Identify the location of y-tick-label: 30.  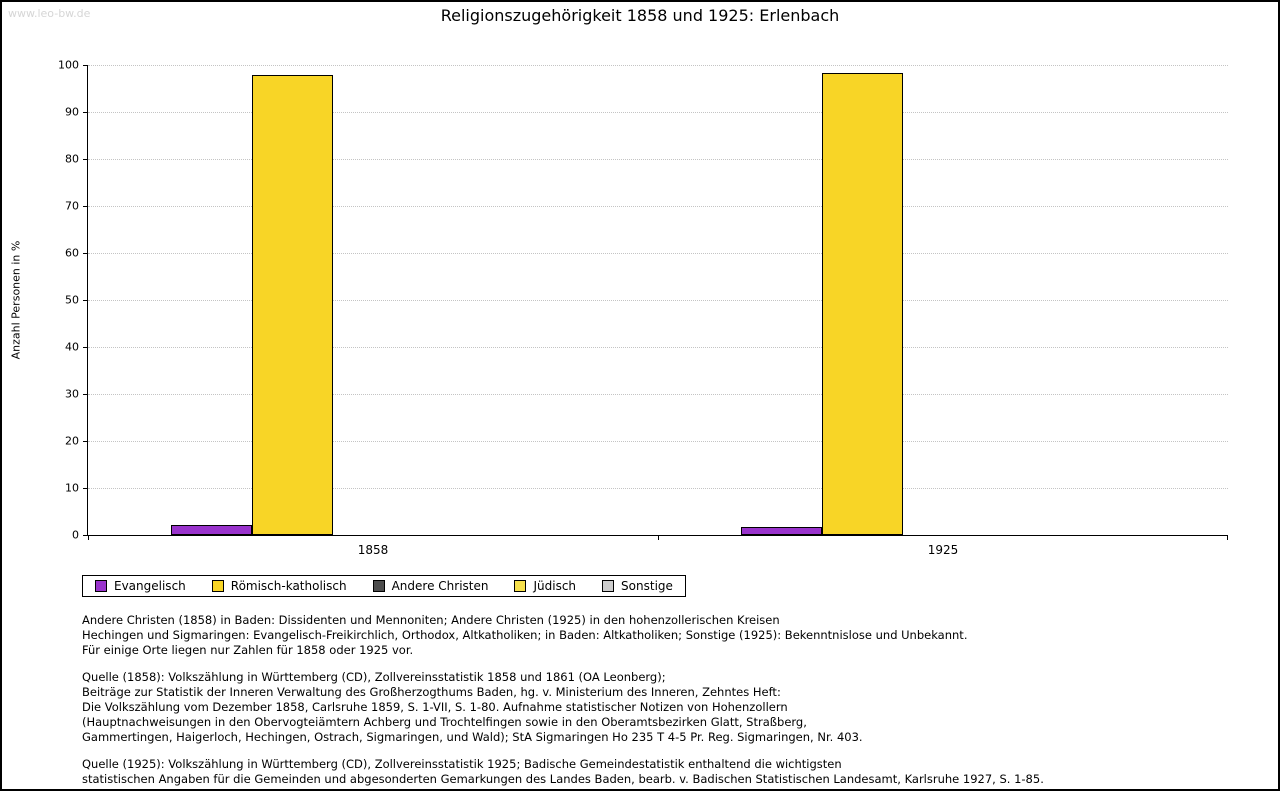
(72, 394).